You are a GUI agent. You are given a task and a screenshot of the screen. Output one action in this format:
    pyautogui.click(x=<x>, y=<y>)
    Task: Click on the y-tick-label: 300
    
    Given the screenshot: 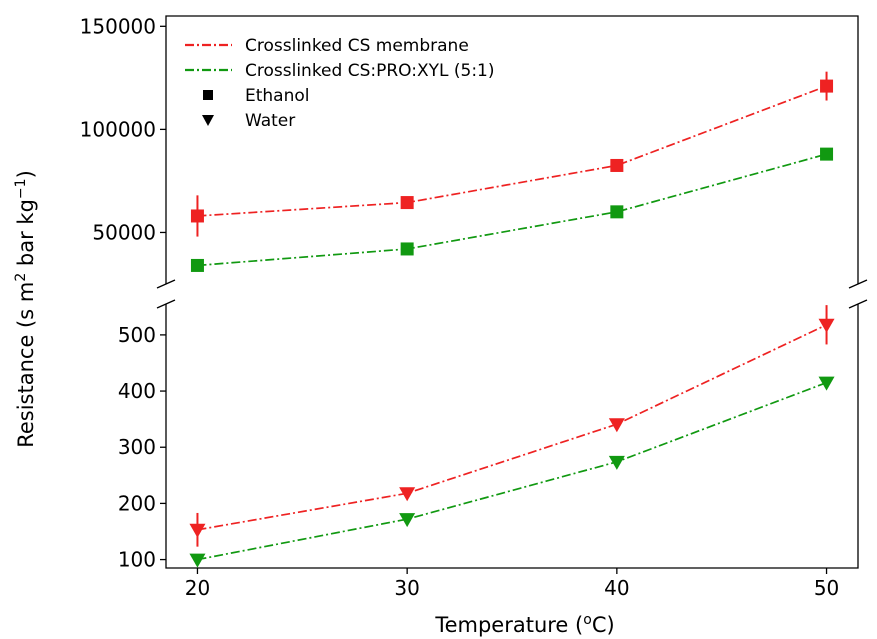 What is the action you would take?
    pyautogui.click(x=137, y=447)
    